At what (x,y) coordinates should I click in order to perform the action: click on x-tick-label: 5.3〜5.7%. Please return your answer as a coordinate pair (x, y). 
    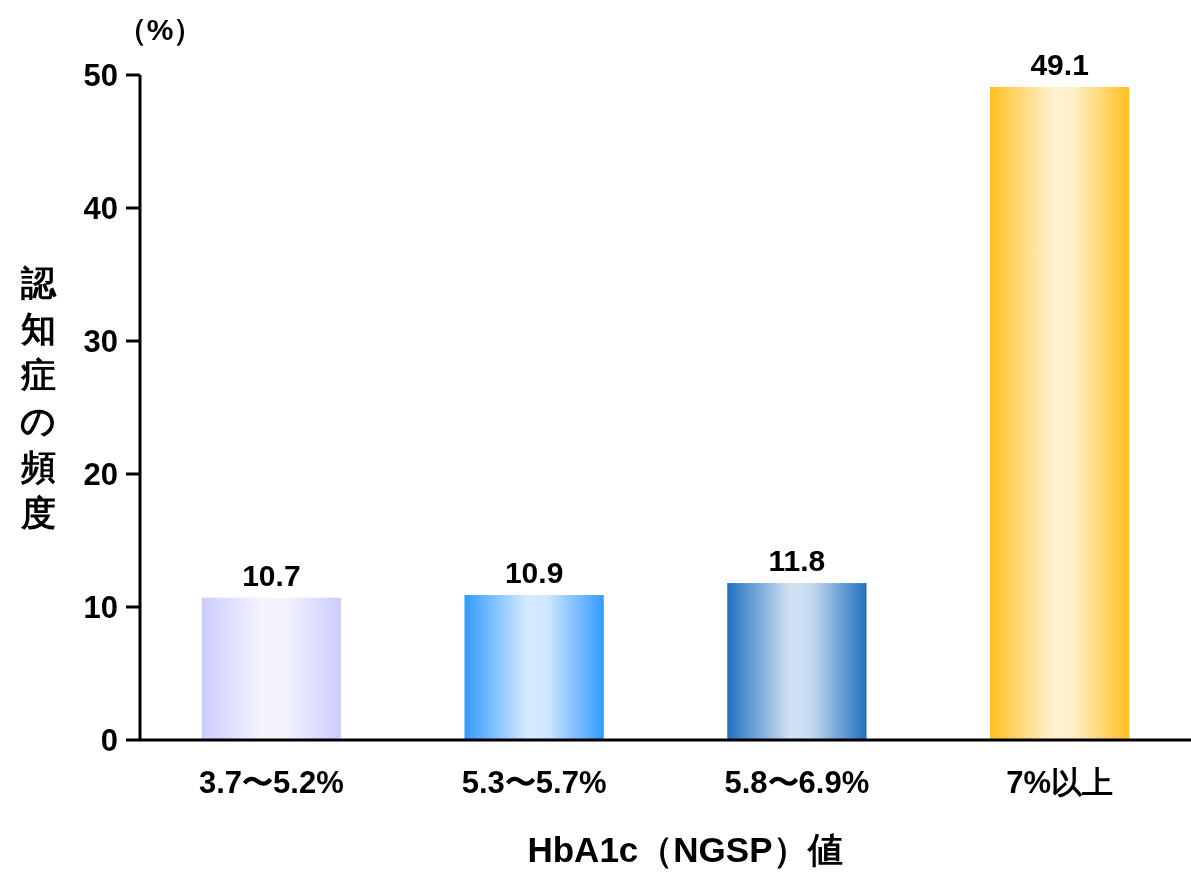
    Looking at the image, I should click on (534, 782).